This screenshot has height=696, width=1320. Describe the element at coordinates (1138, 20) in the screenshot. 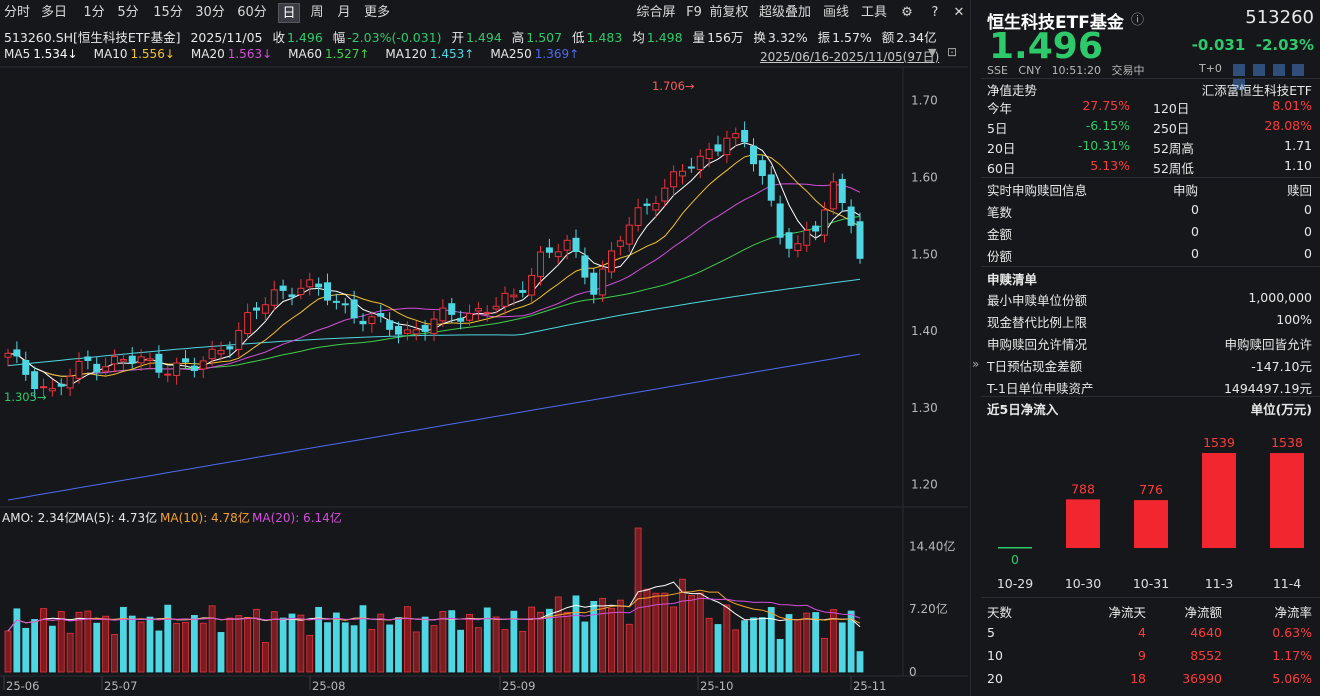

I see `info-icon: ⓘ` at that location.